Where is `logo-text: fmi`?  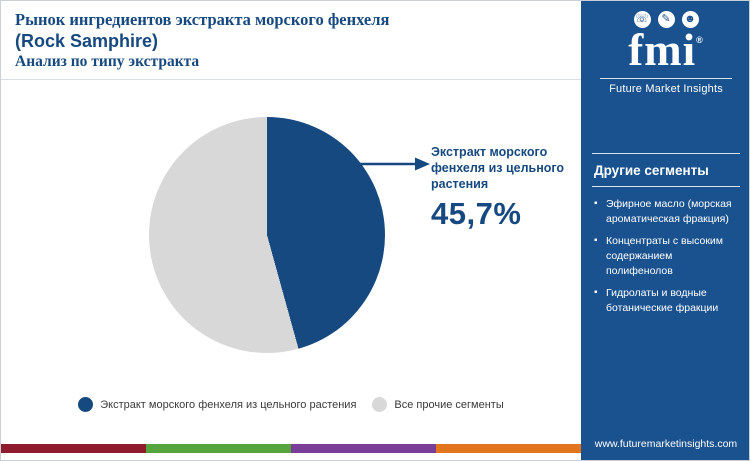
logo-text: fmi is located at coordinates (662, 50).